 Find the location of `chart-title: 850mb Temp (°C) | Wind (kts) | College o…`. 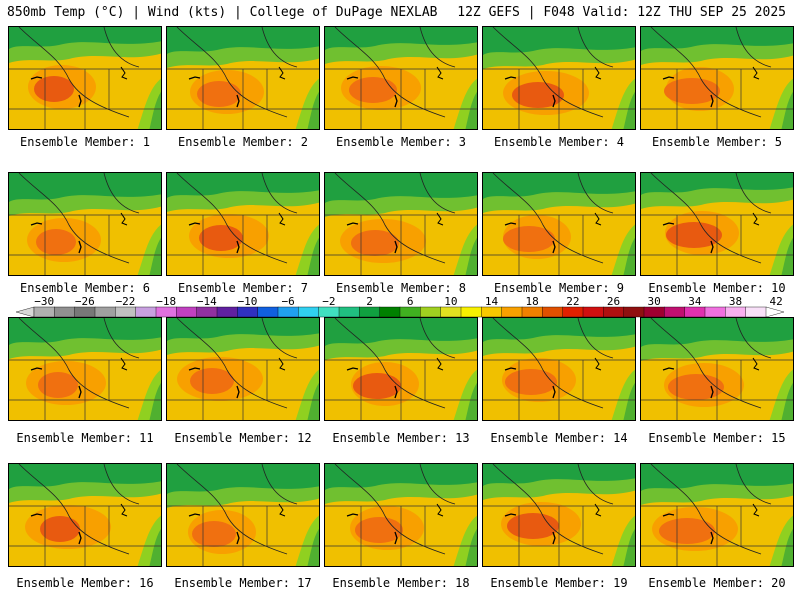

chart-title: 850mb Temp (°C) | Wind (kts) | College o… is located at coordinates (222, 12).